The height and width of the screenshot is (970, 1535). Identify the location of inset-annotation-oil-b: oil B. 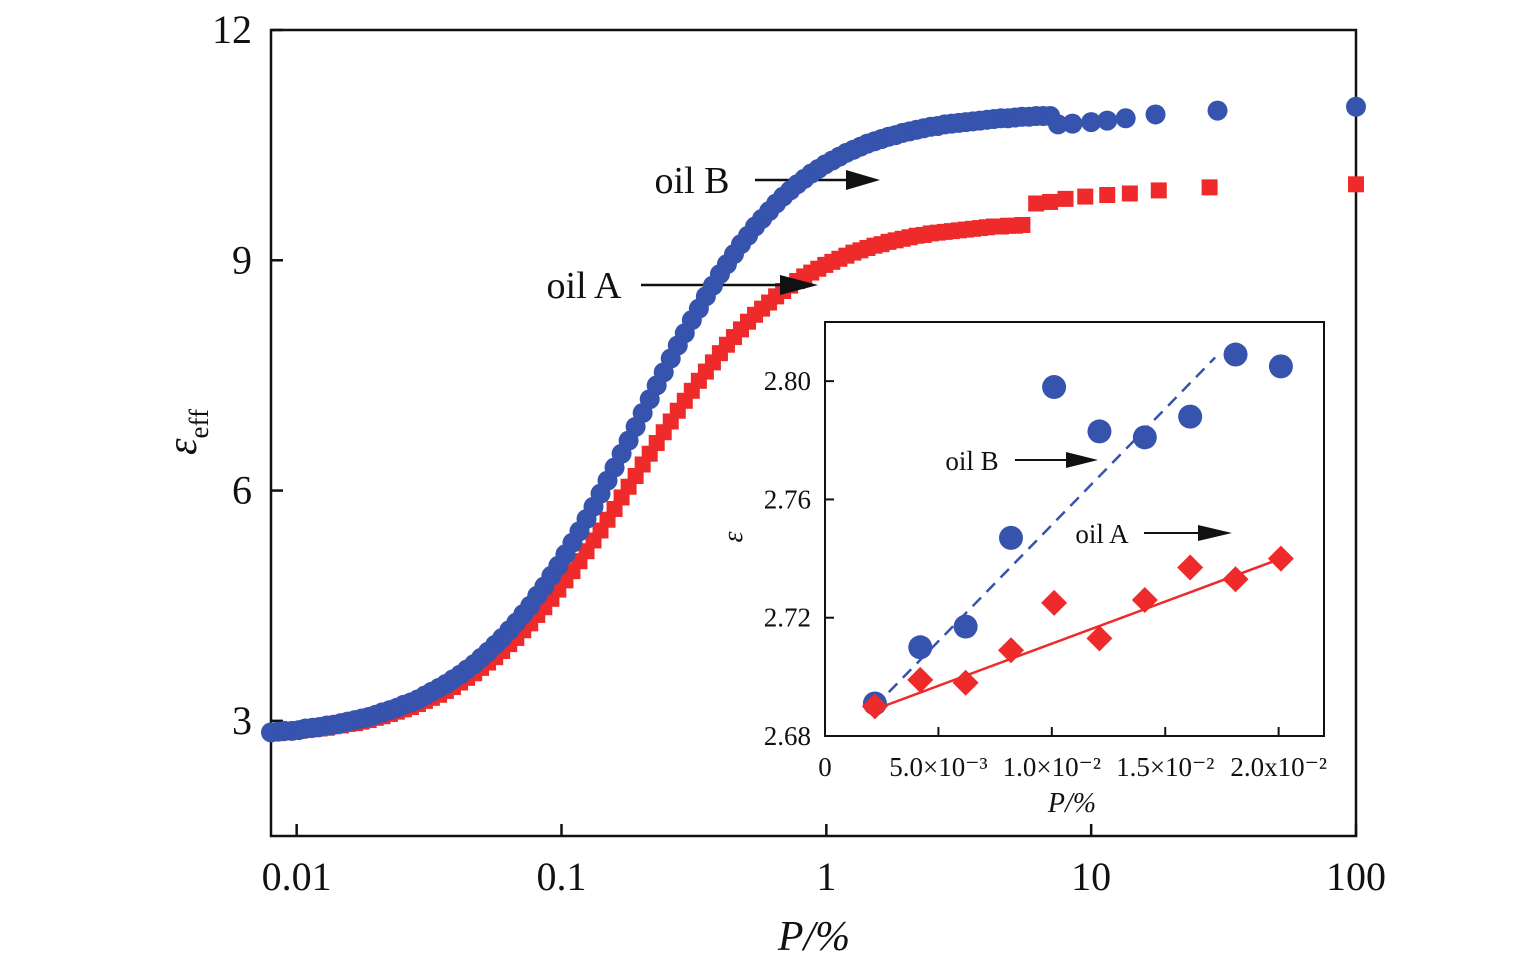
(1021, 461).